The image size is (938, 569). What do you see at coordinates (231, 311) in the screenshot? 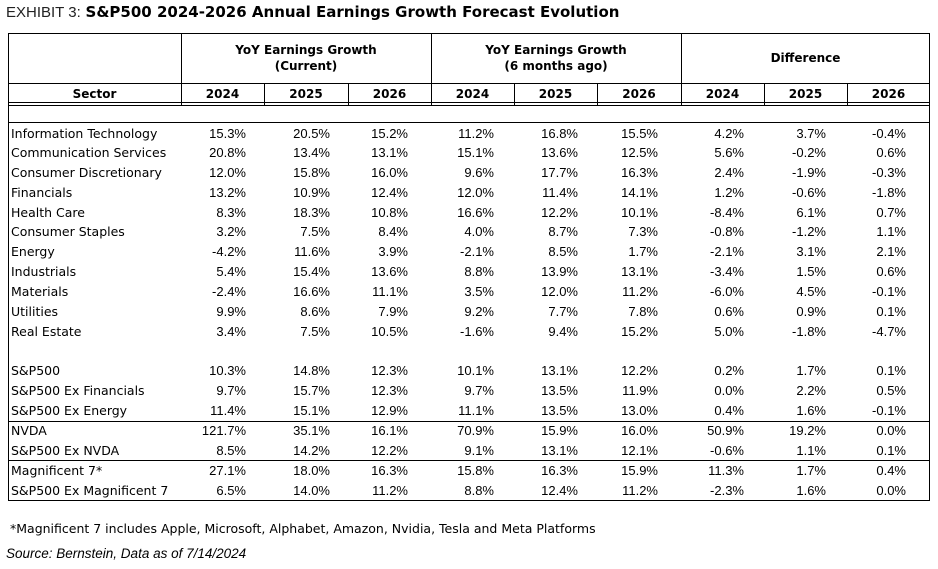
I see `table-cell: 9.9%` at bounding box center [231, 311].